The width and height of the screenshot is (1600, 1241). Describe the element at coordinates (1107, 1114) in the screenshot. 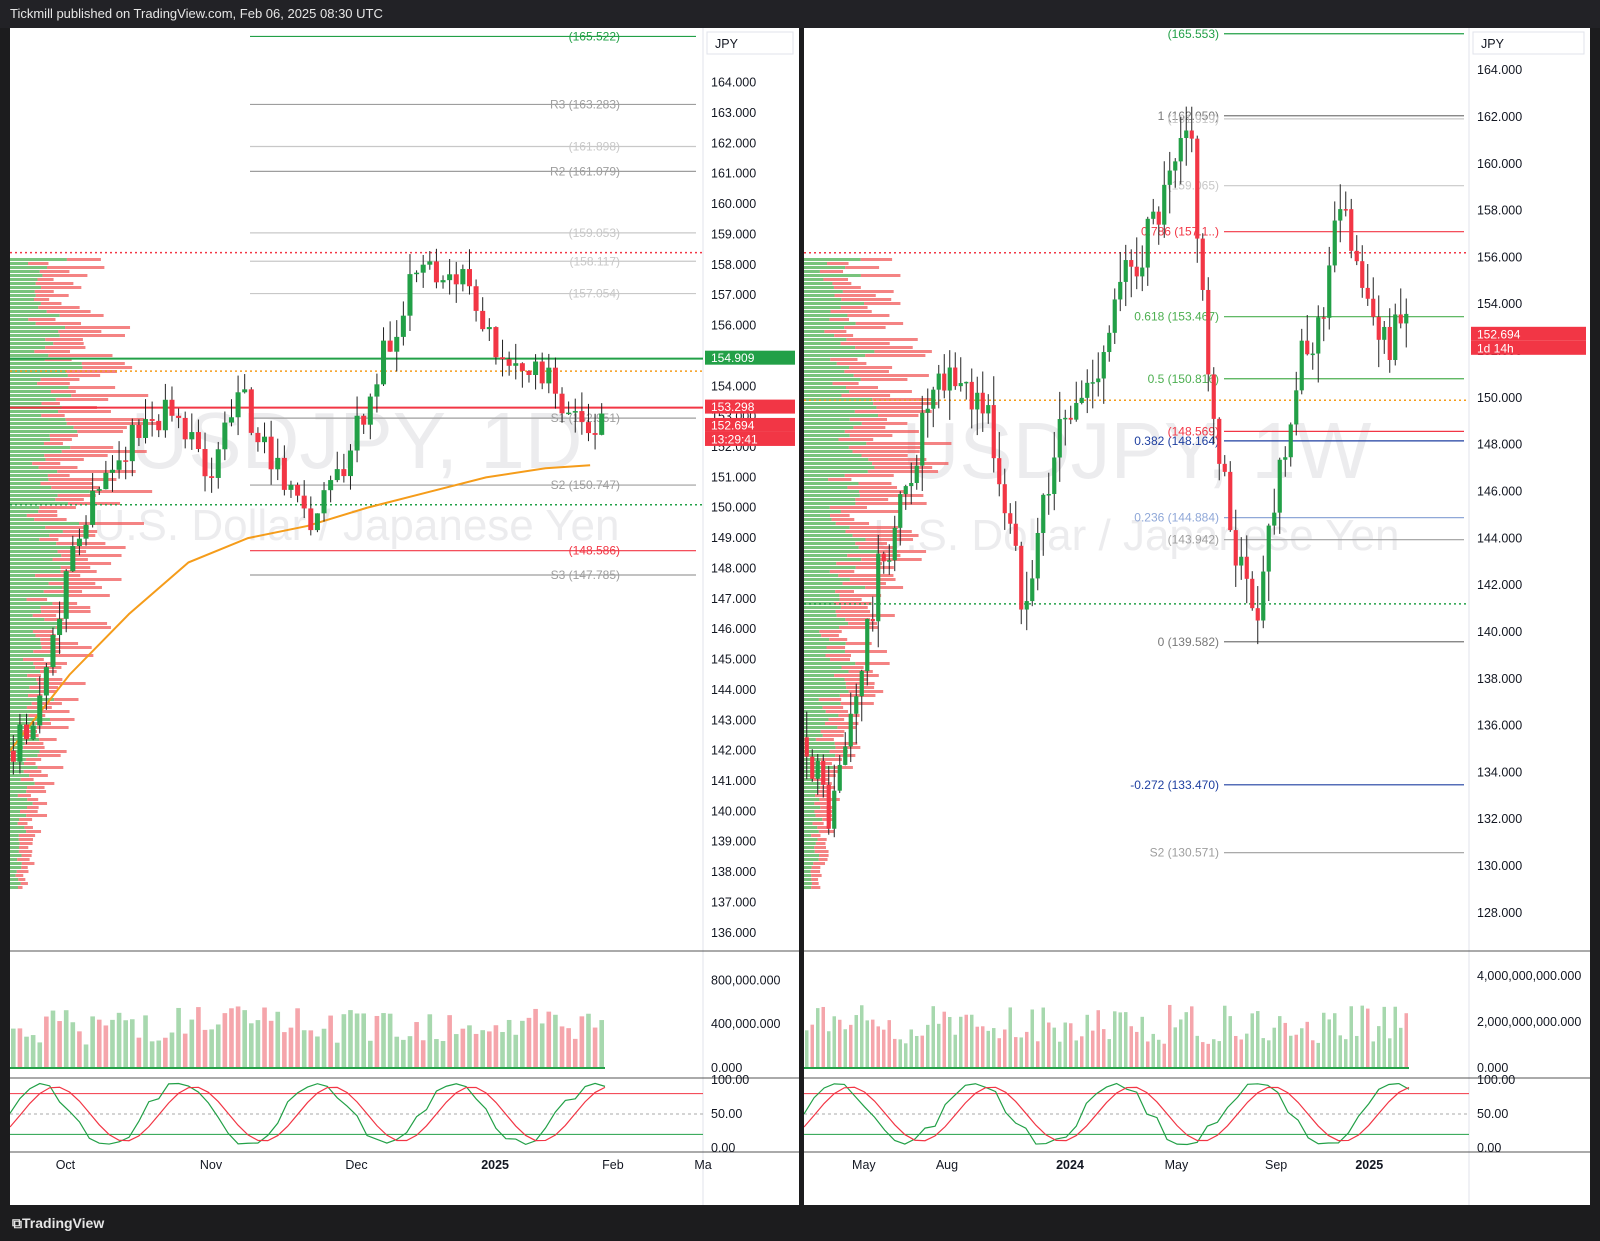

I see `stochastic-d-line` at that location.